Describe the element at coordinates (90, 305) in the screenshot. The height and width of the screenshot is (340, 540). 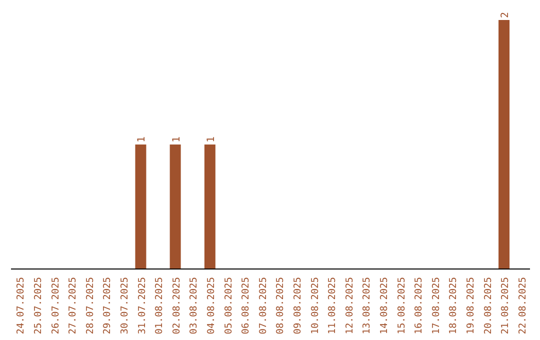
I see `x-tick-label: 28.07.2025` at that location.